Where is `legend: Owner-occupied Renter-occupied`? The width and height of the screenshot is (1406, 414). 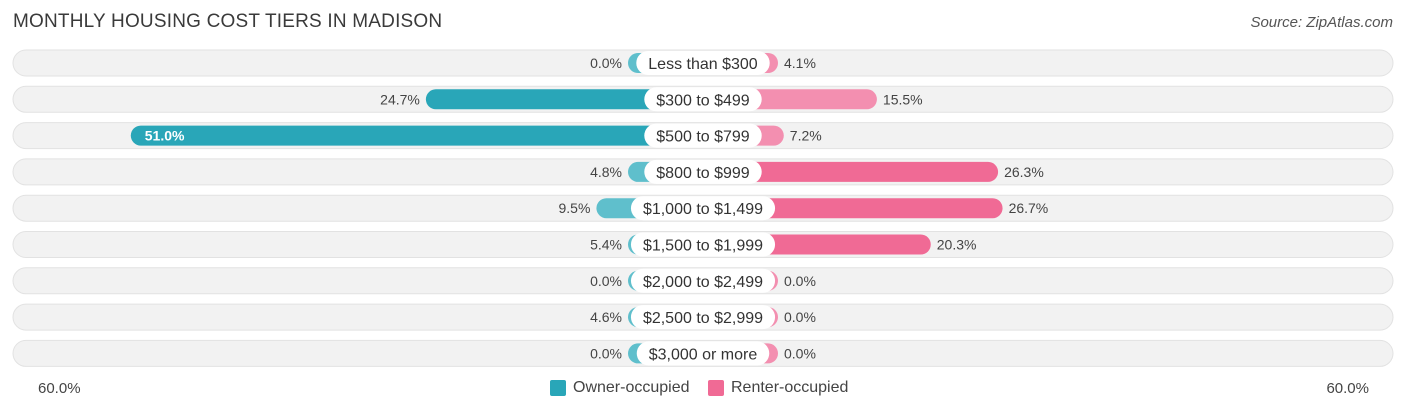
legend: Owner-occupied Renter-occupied is located at coordinates (703, 389).